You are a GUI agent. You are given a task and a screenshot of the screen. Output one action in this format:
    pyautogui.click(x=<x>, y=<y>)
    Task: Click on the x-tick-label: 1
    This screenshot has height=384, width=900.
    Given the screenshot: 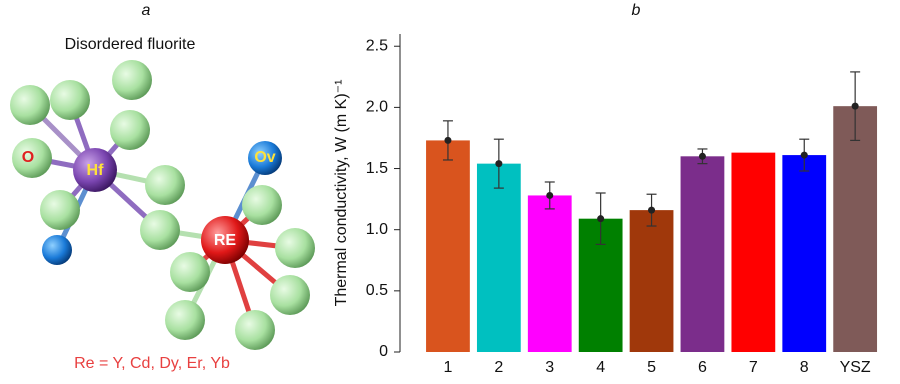 What is the action you would take?
    pyautogui.click(x=447, y=367)
    